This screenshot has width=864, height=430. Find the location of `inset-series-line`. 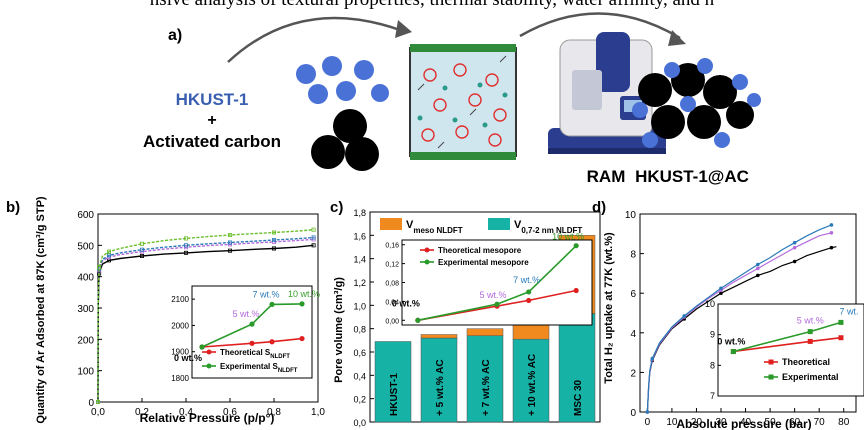

inset-series-line is located at coordinates (497, 283).